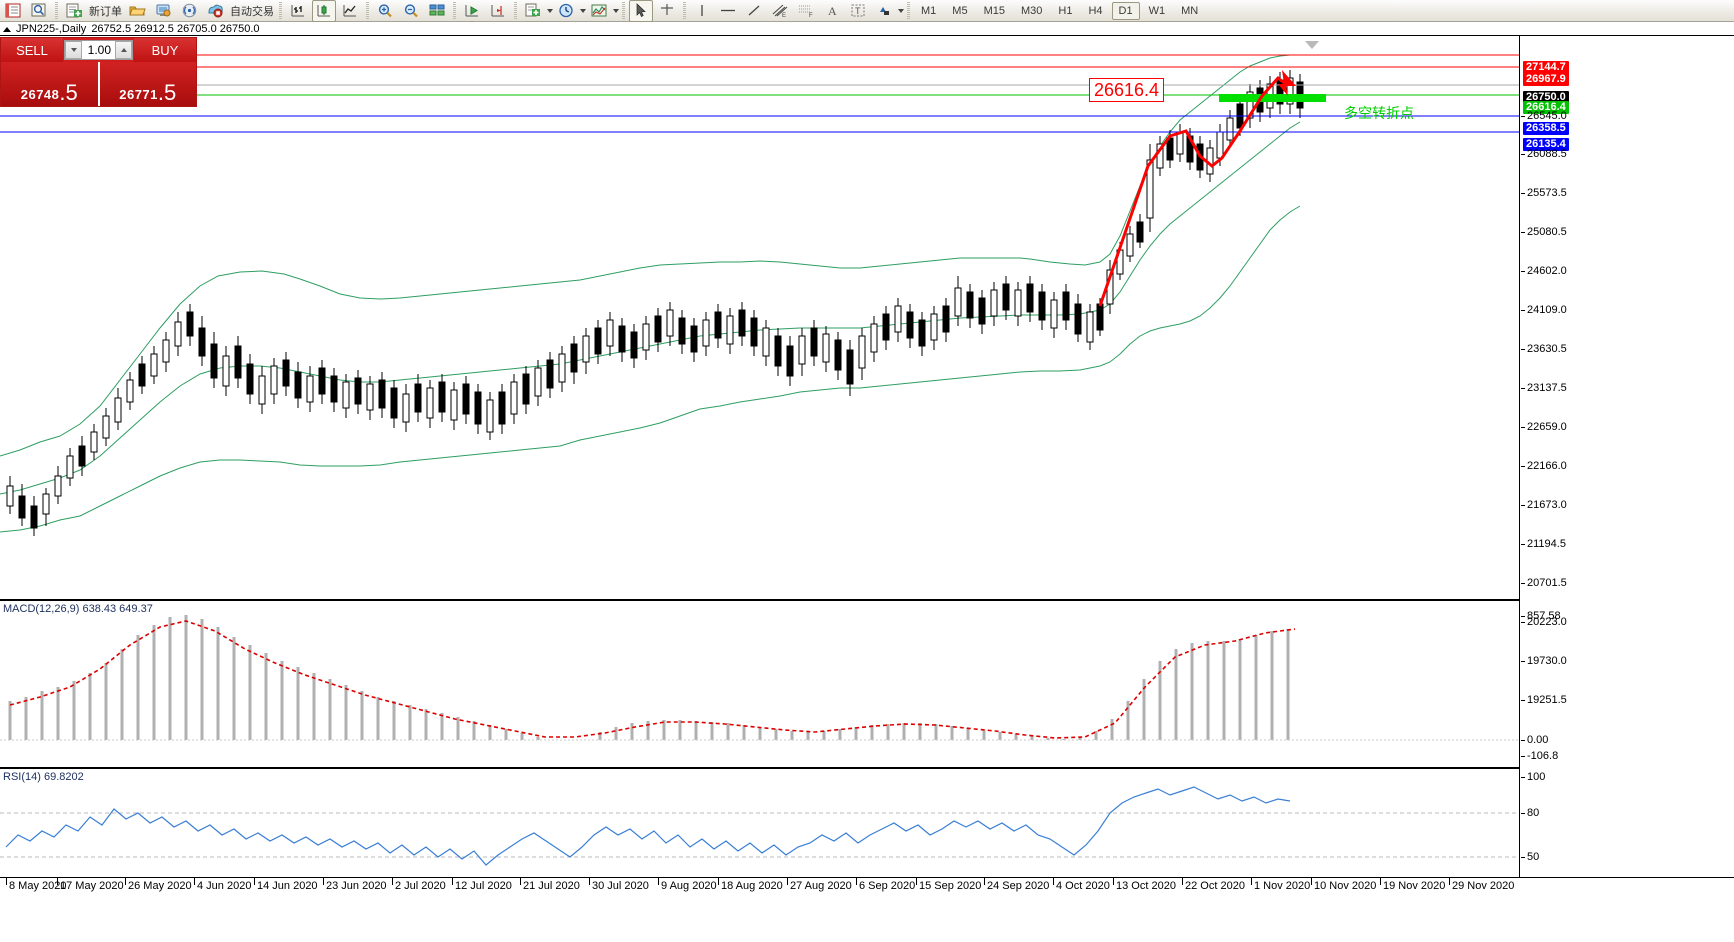 The image size is (1734, 942). Describe the element at coordinates (728, 11) in the screenshot. I see `horizontal-line-icon` at that location.